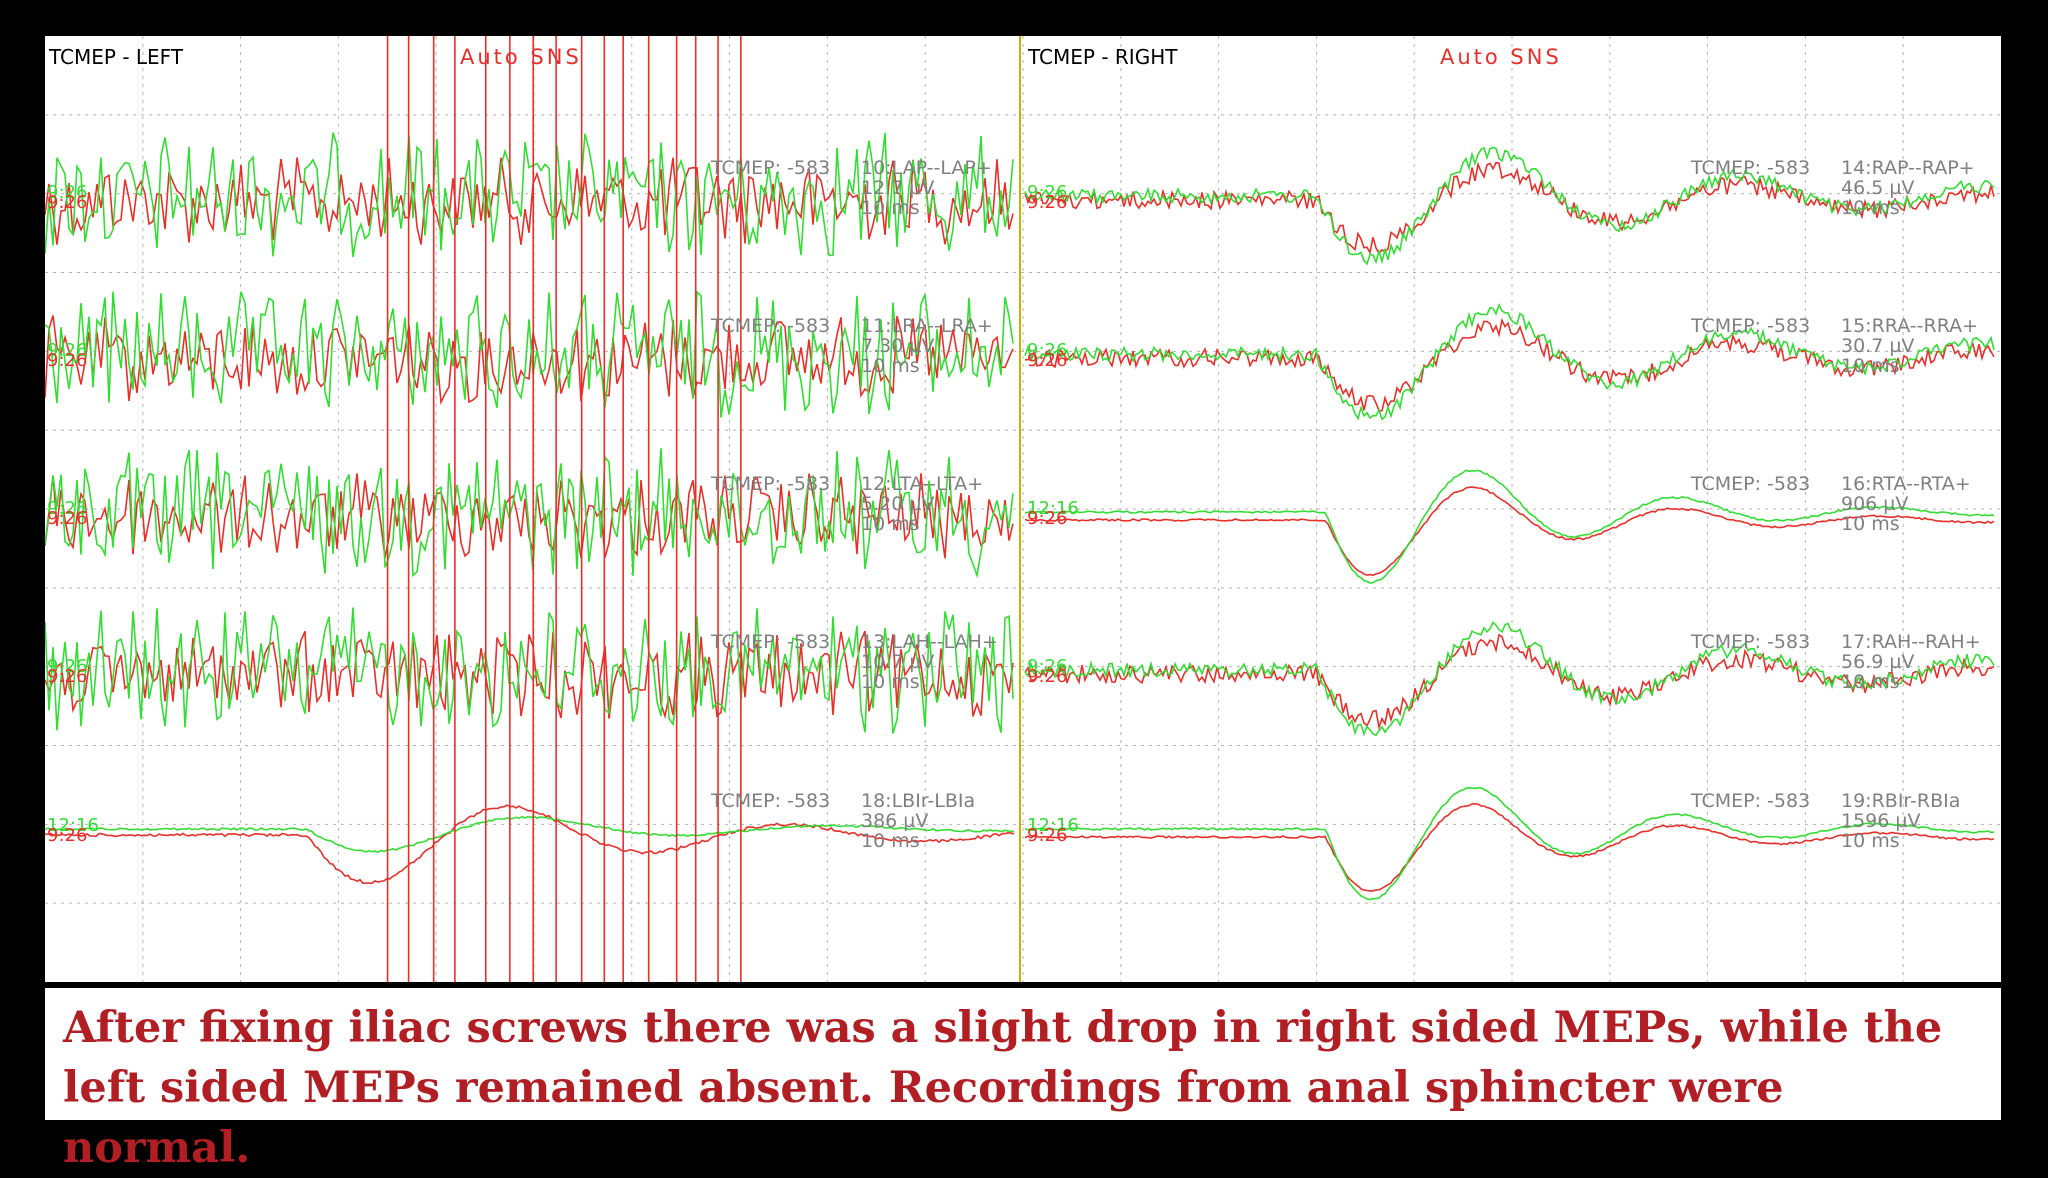  I want to click on trace-current-17:RAH--RAH+, so click(1509, 679).